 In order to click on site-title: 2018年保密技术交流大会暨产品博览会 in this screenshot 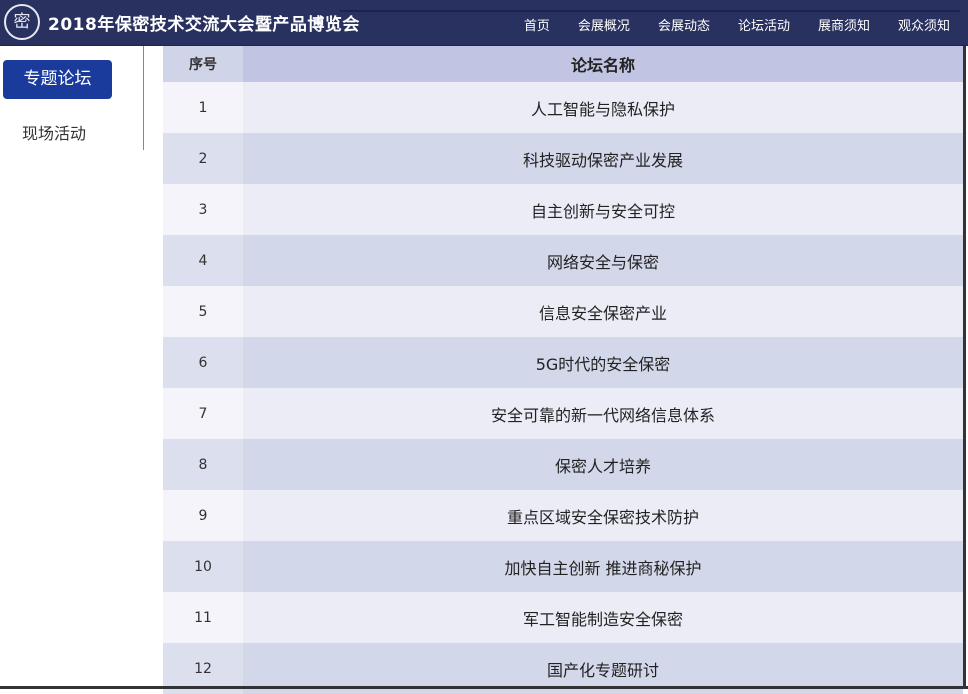, I will do `click(204, 25)`.